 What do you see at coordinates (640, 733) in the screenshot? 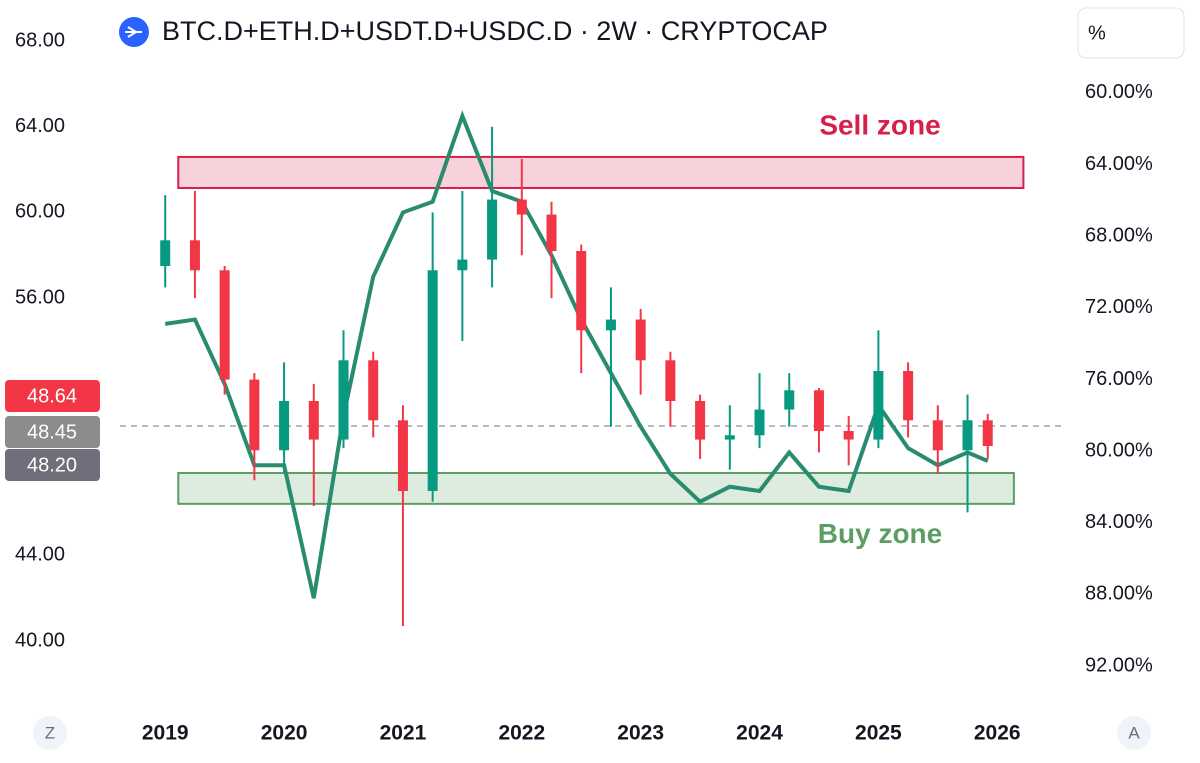
I see `x-tick-label: 2023` at bounding box center [640, 733].